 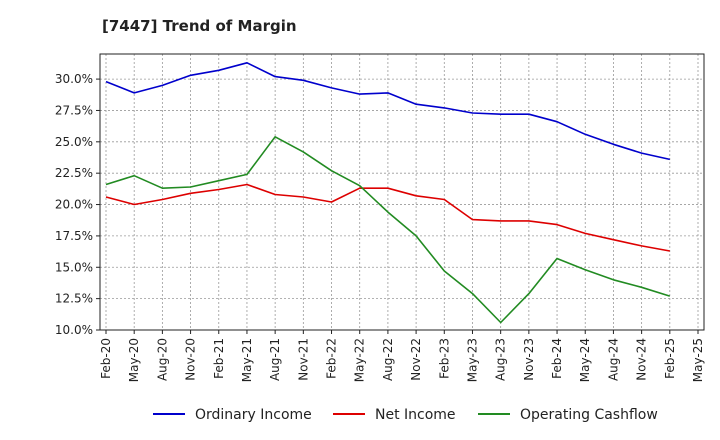 What do you see at coordinates (74, 299) in the screenshot?
I see `y-tick-label: 12.5%` at bounding box center [74, 299].